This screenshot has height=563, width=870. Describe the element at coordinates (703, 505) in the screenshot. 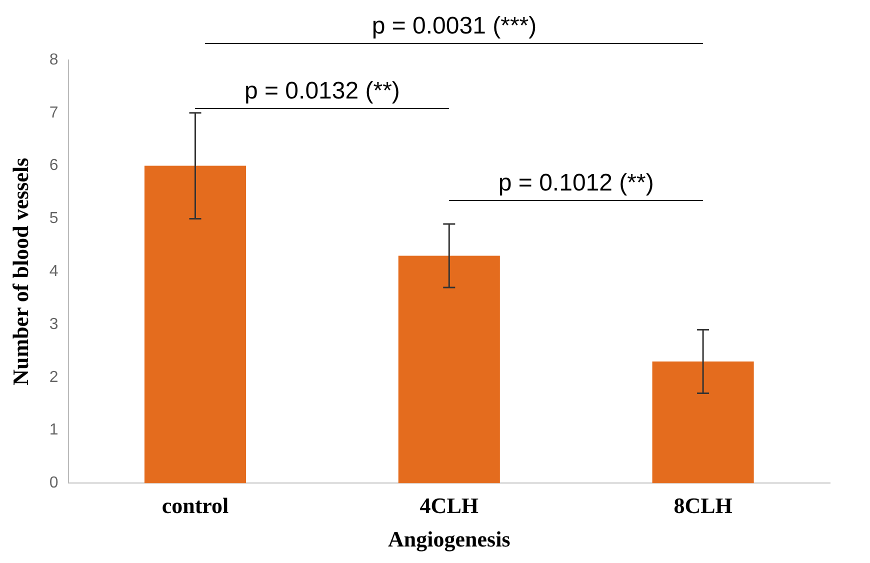

I see `x-tick-label: 8CLH` at that location.